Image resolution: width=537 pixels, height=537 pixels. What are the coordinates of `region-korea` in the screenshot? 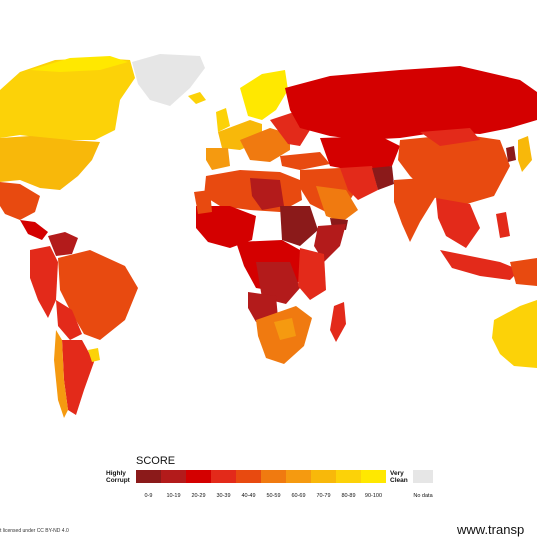 It's located at (511, 154).